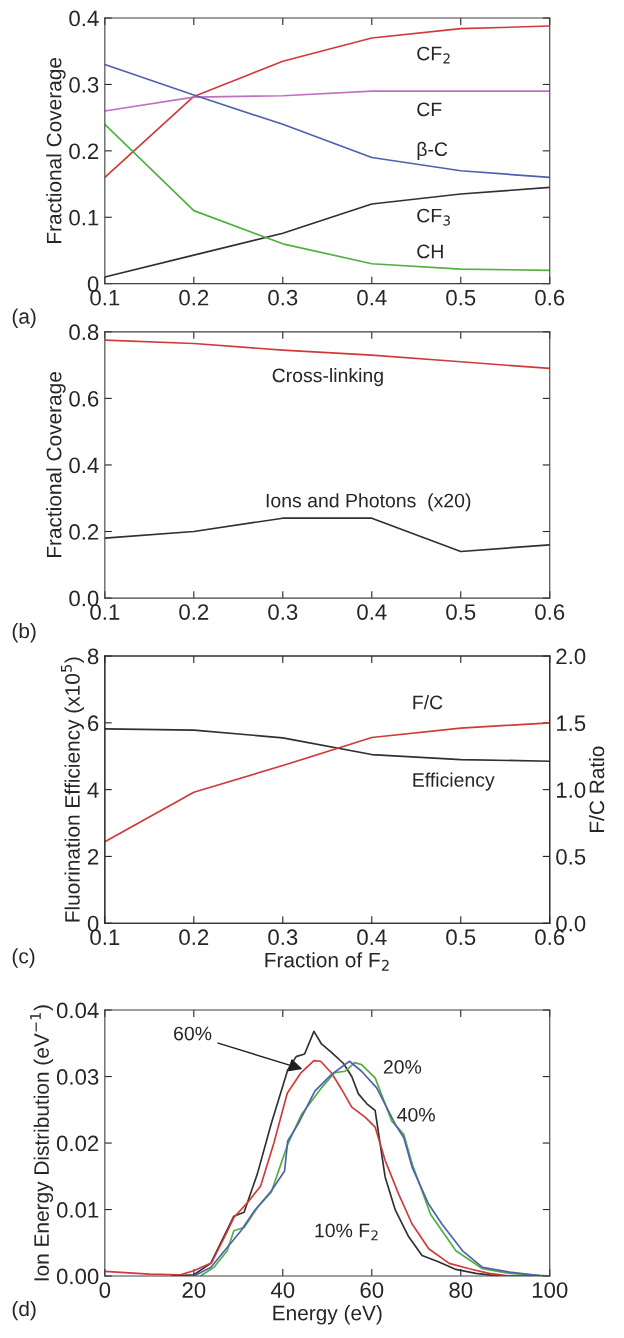 The image size is (624, 1338). Describe the element at coordinates (571, 656) in the screenshot. I see `y2-tick-label: 2.0` at that location.